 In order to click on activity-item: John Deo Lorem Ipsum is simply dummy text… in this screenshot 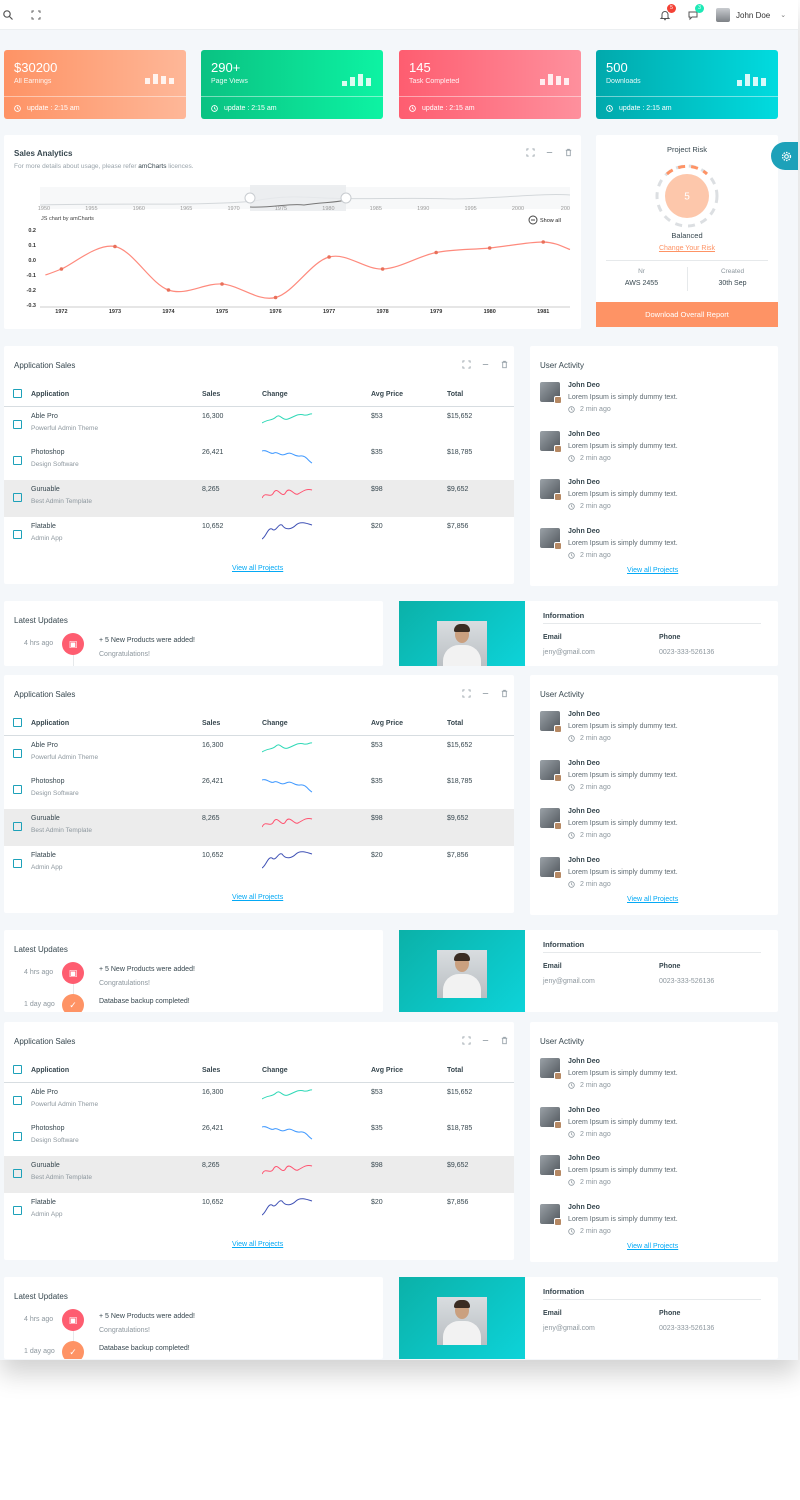, I will do `click(655, 1128)`.